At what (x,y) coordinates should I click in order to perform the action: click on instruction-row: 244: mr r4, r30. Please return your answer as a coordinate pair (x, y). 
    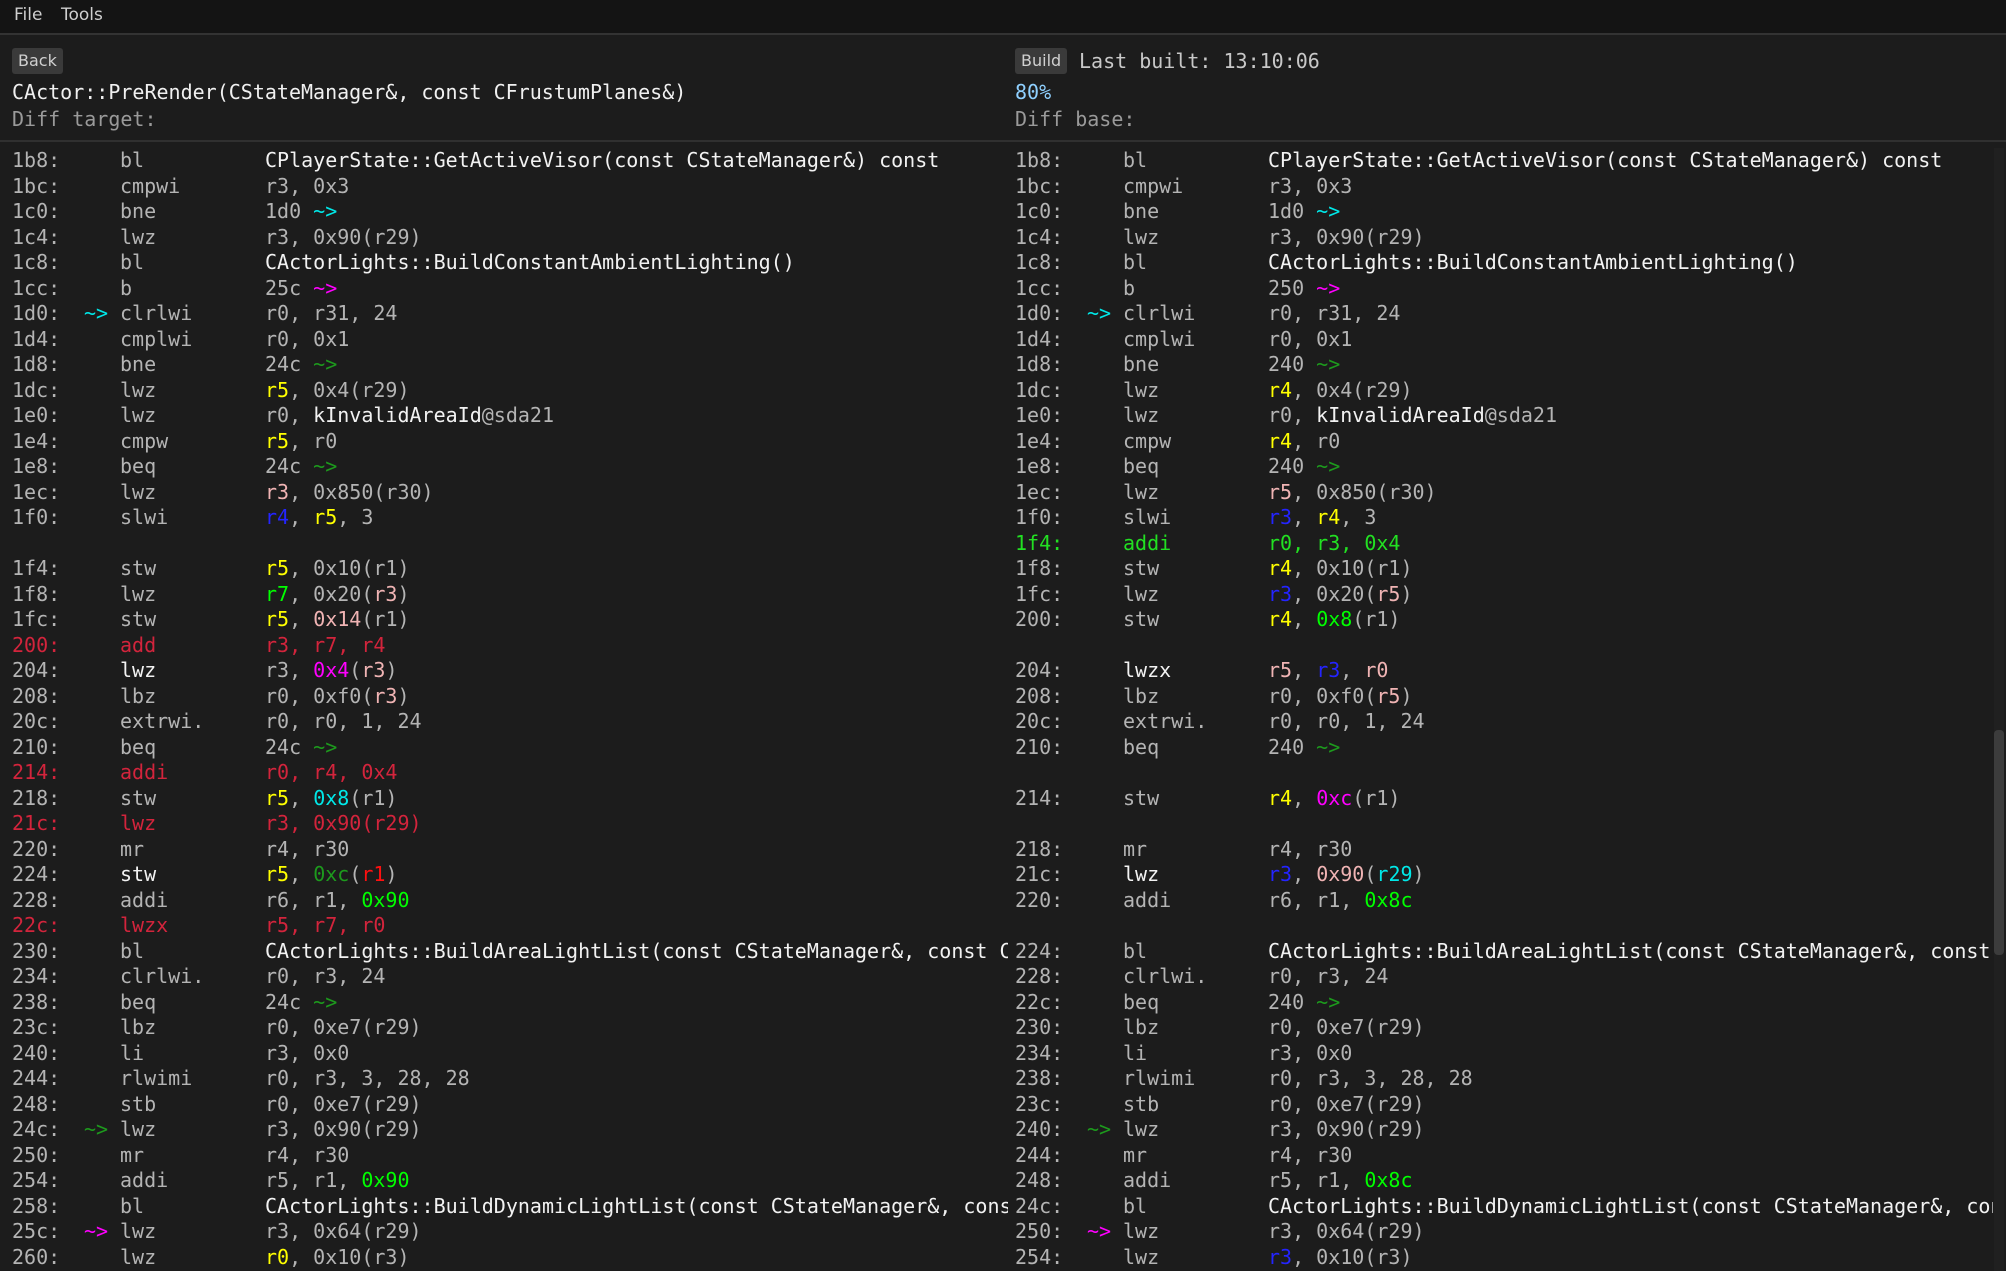
    Looking at the image, I should click on (1504, 1156).